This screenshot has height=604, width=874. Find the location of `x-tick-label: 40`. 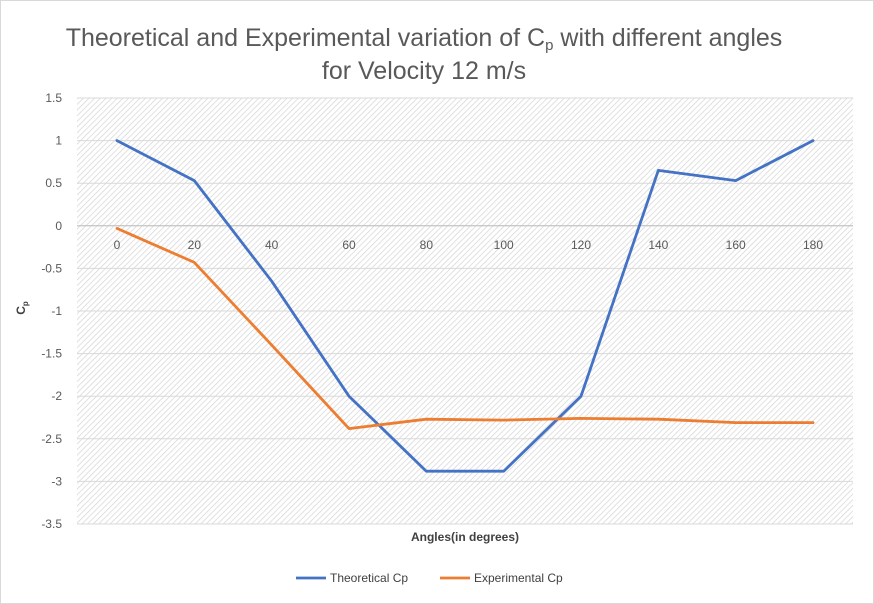

x-tick-label: 40 is located at coordinates (272, 245).